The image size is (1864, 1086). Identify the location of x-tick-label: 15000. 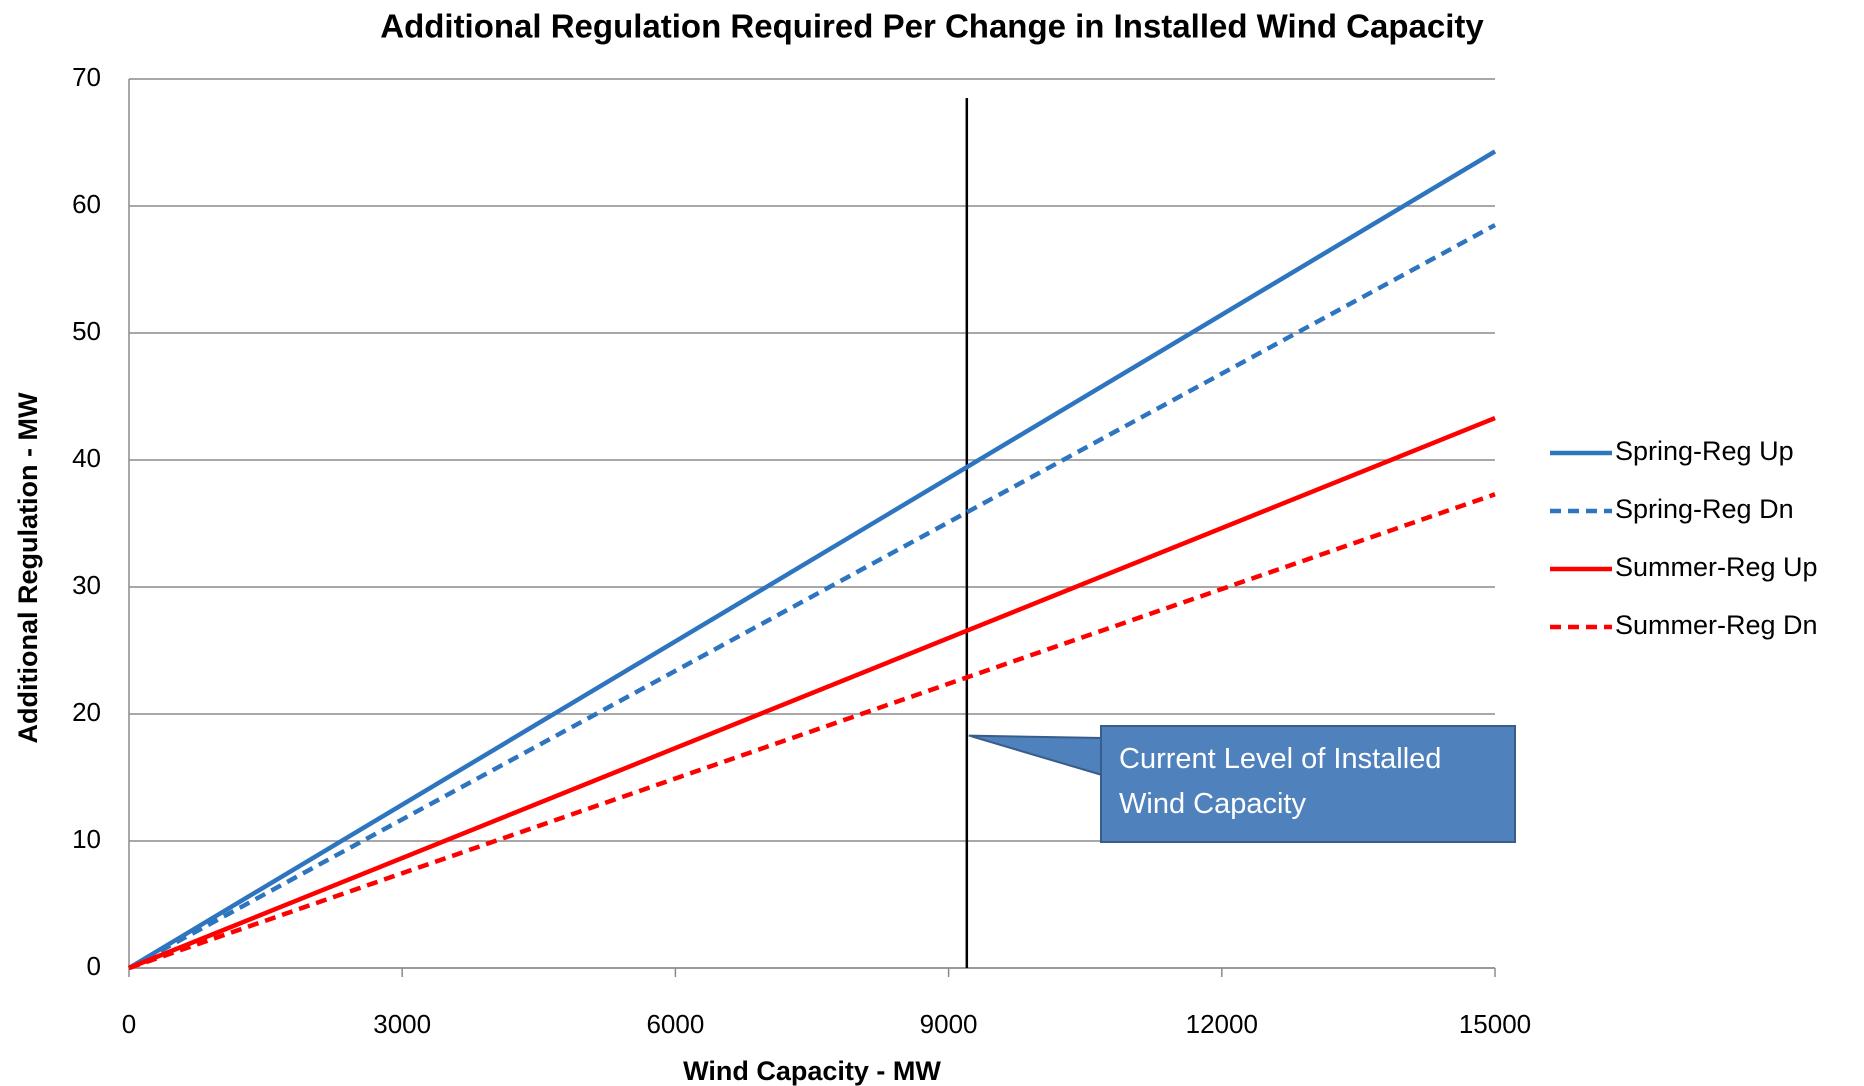
(1495, 1024).